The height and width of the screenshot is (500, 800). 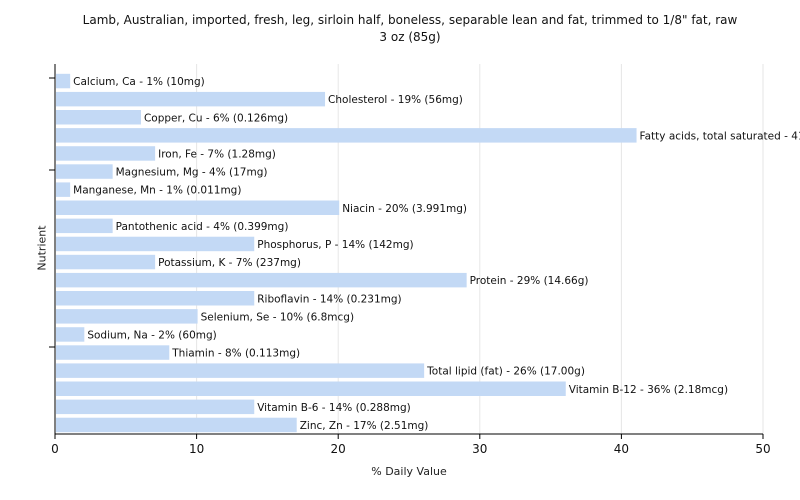 What do you see at coordinates (395, 100) in the screenshot?
I see `bar-label: Cholesterol - 19% (56mg)` at bounding box center [395, 100].